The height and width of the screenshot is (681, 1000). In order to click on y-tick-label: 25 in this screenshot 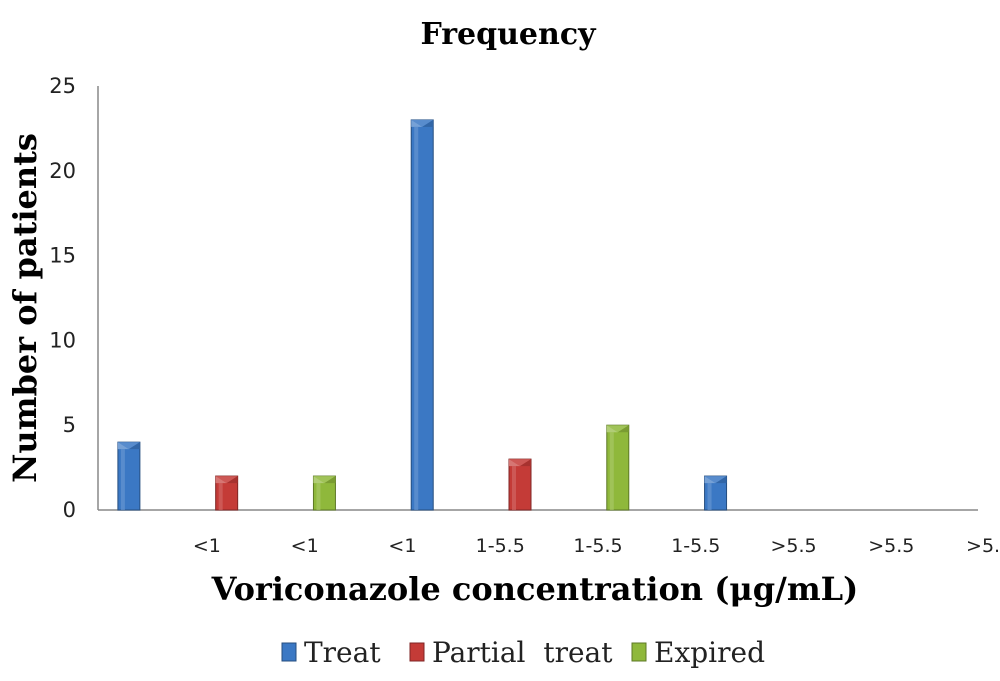, I will do `click(62, 86)`.